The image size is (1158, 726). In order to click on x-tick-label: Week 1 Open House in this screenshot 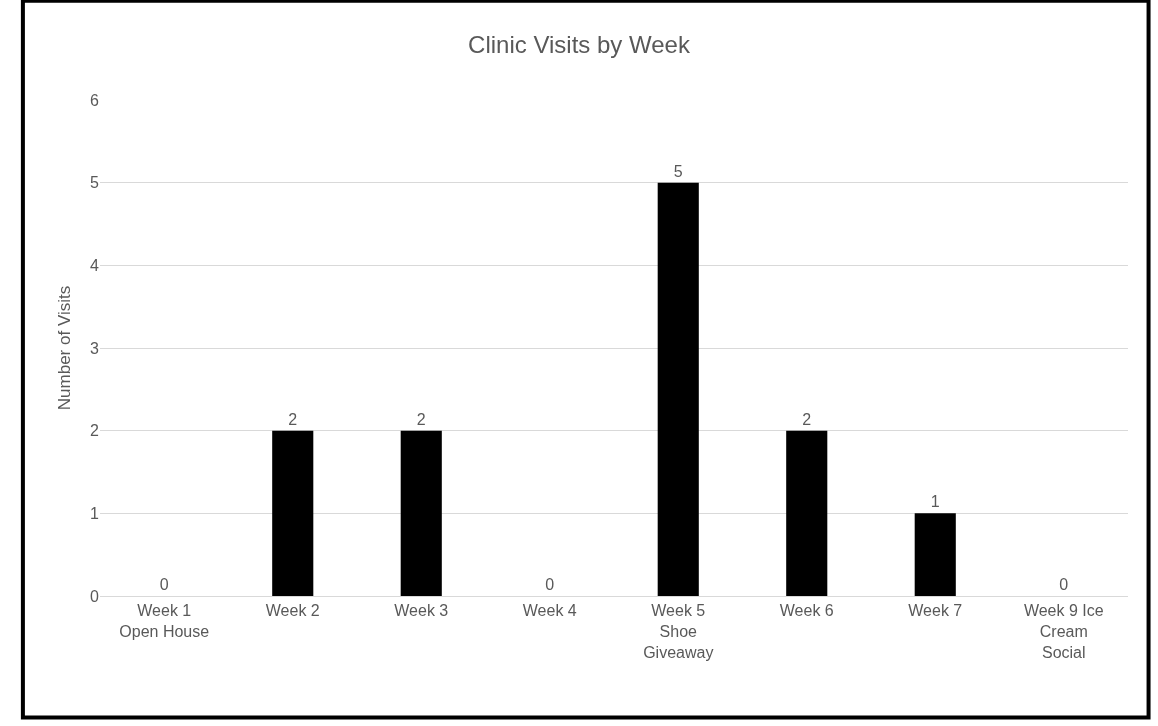, I will do `click(164, 621)`.